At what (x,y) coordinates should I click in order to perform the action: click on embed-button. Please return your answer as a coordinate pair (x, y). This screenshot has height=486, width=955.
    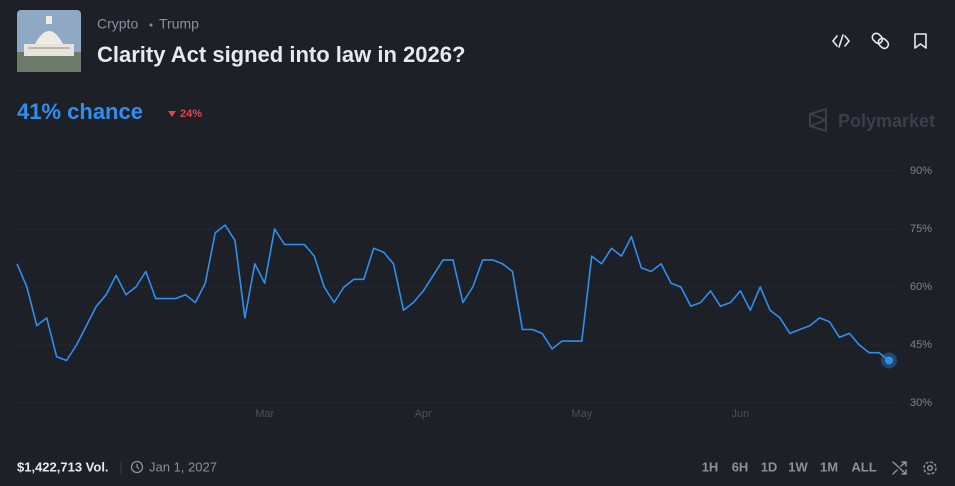
    Looking at the image, I should click on (841, 41).